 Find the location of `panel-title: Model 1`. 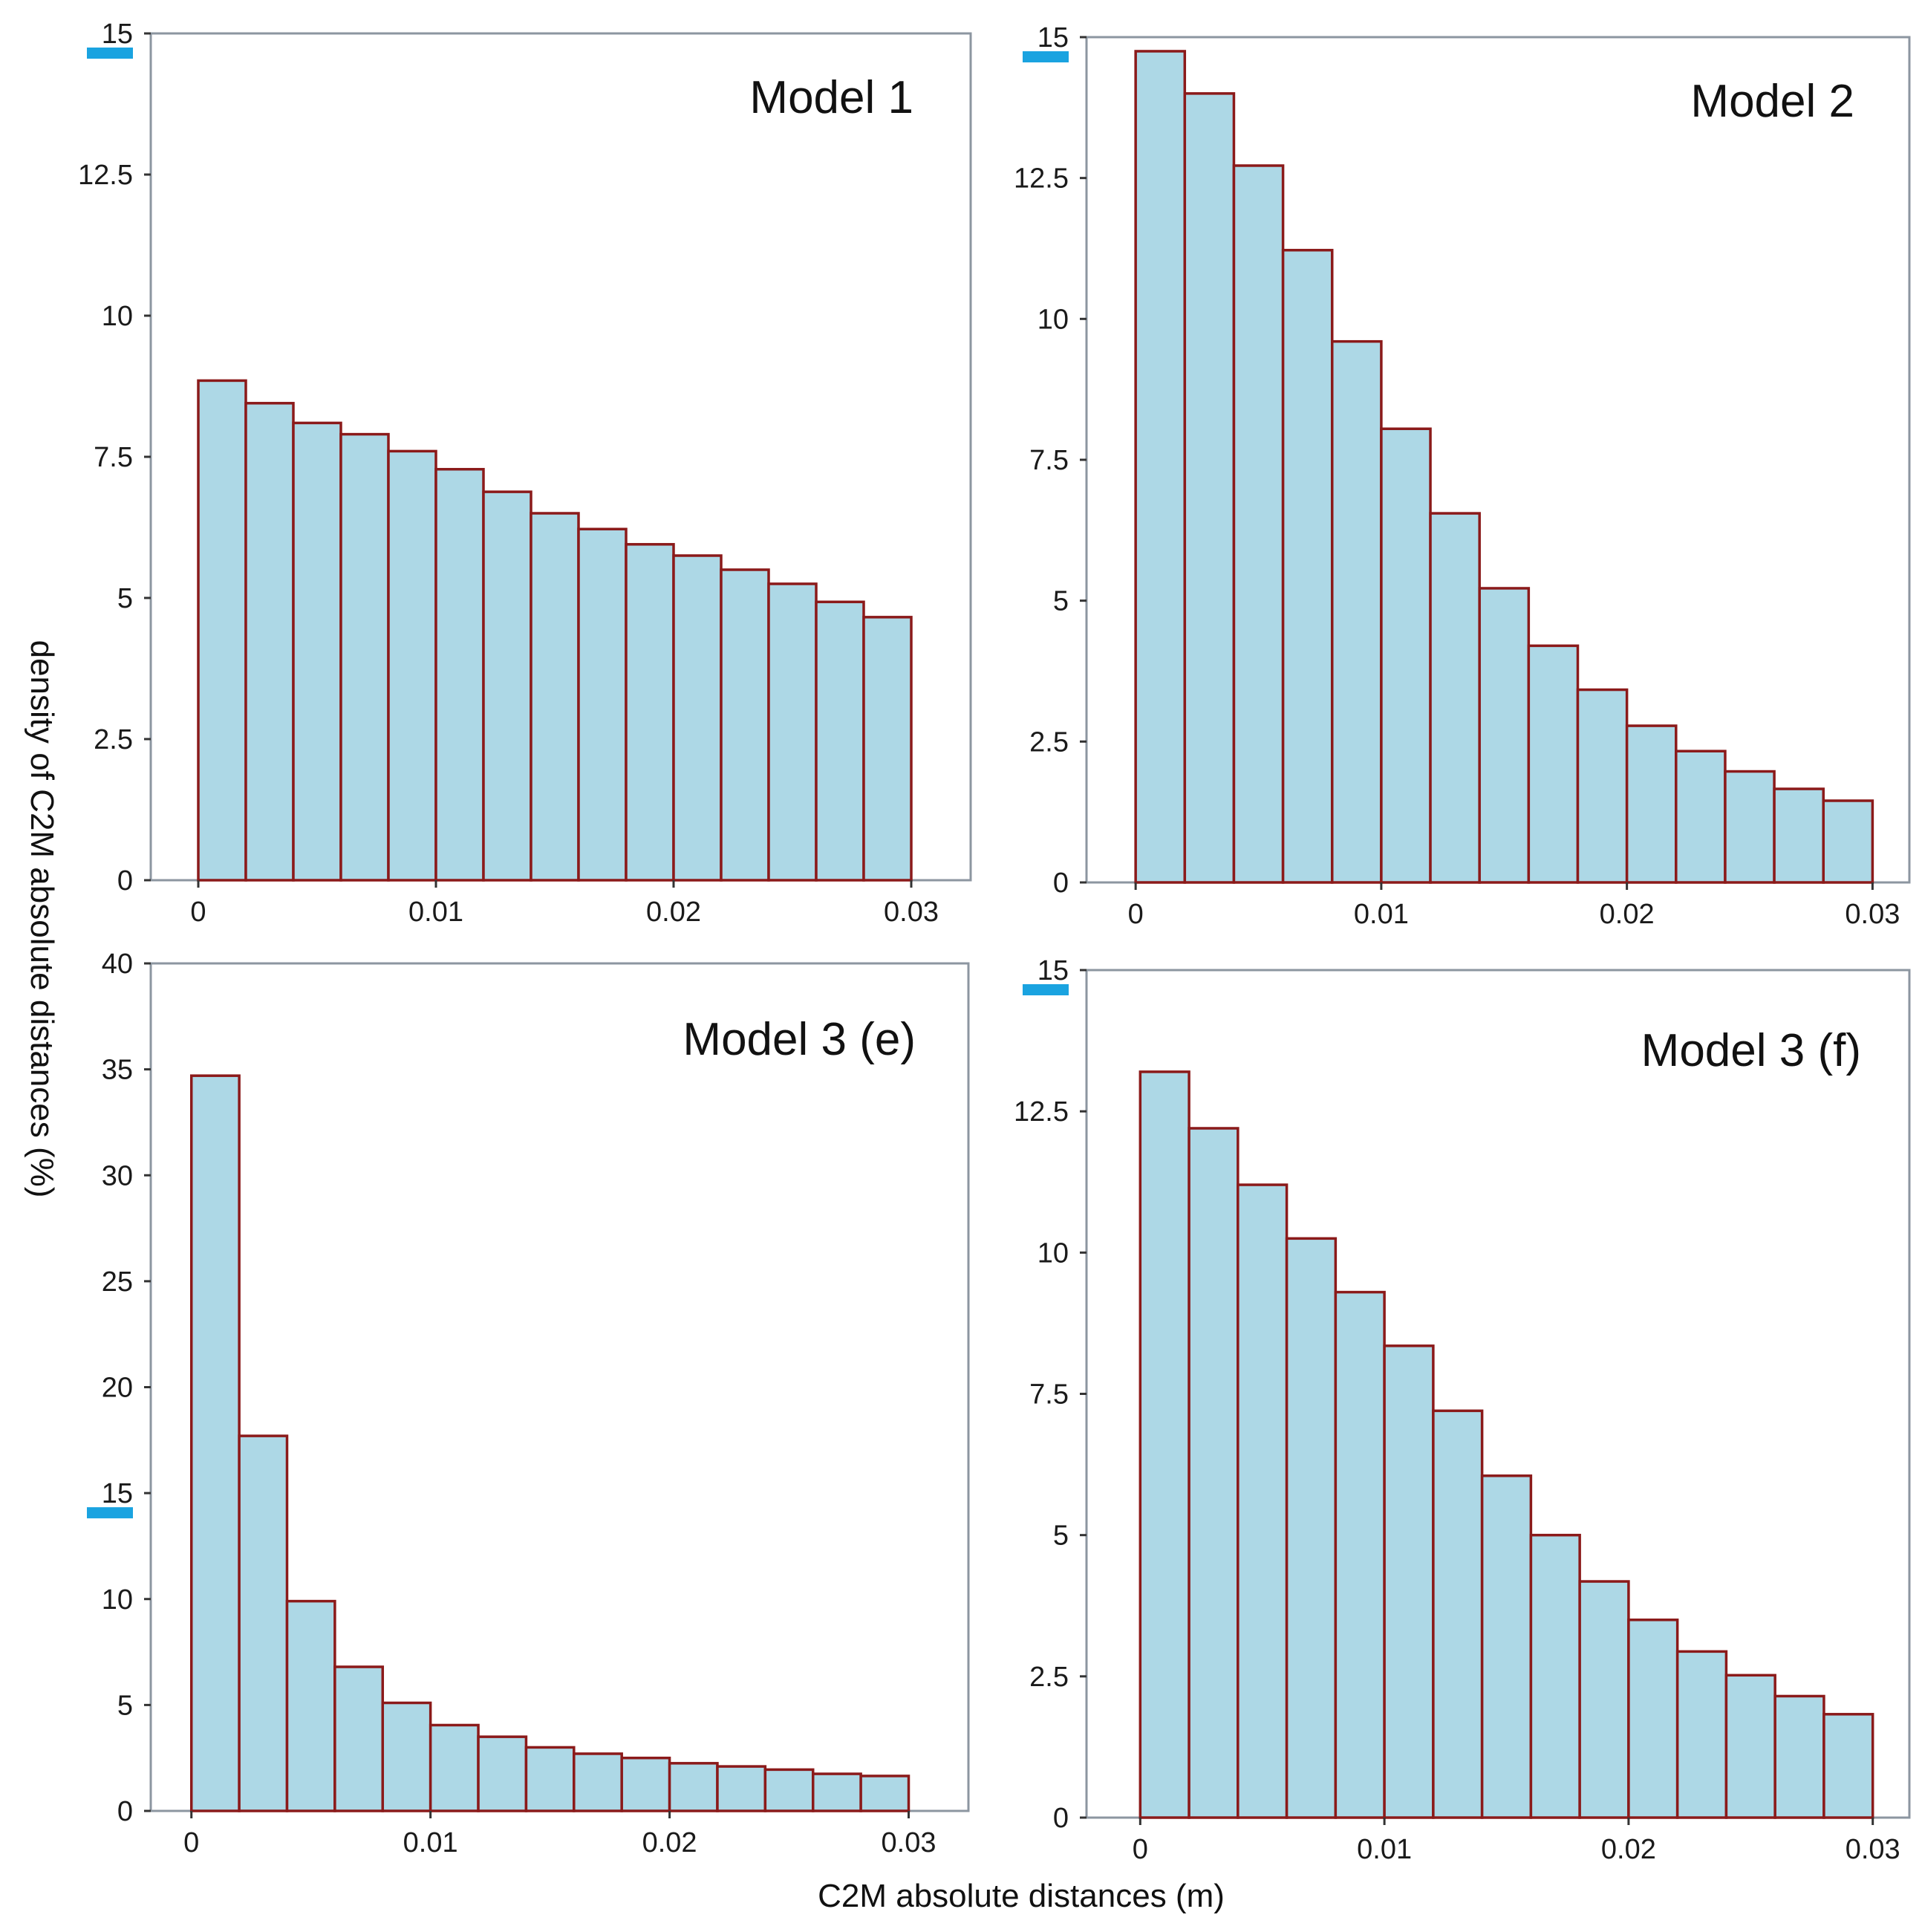

panel-title: Model 1 is located at coordinates (831, 98).